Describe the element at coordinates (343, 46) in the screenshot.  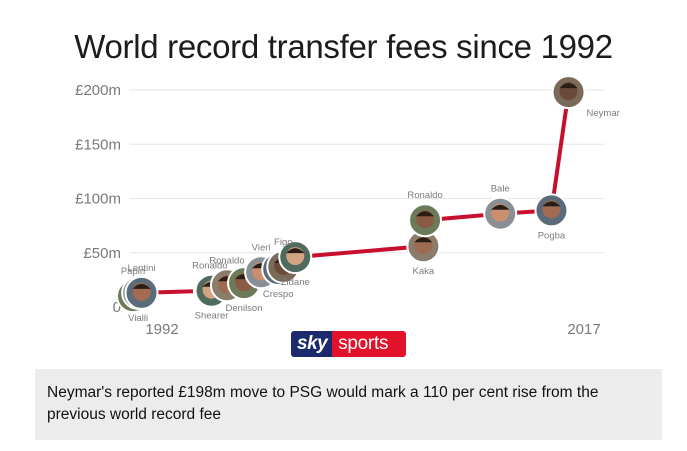
I see `chart-title: World record transfer fees since 1992` at that location.